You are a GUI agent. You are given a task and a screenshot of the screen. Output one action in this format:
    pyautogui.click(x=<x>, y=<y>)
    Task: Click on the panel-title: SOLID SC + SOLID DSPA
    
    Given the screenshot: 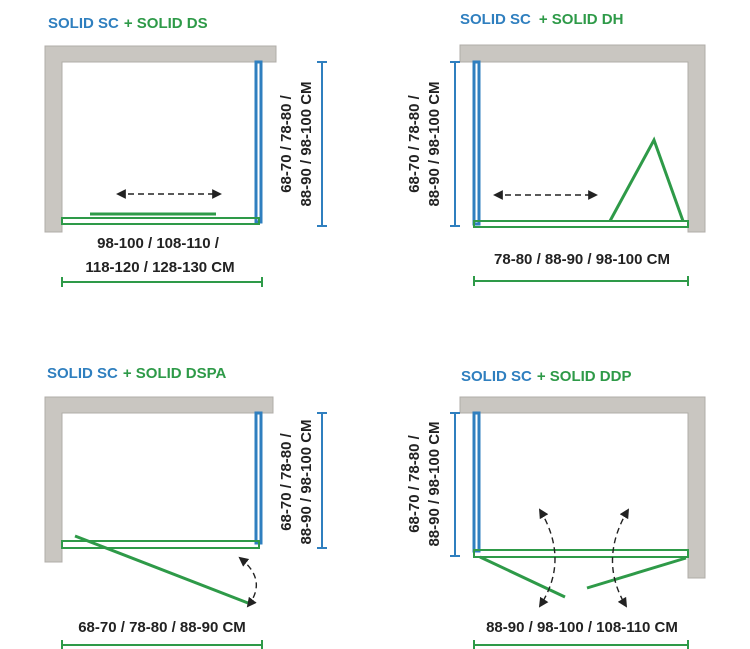 What is the action you would take?
    pyautogui.click(x=137, y=373)
    